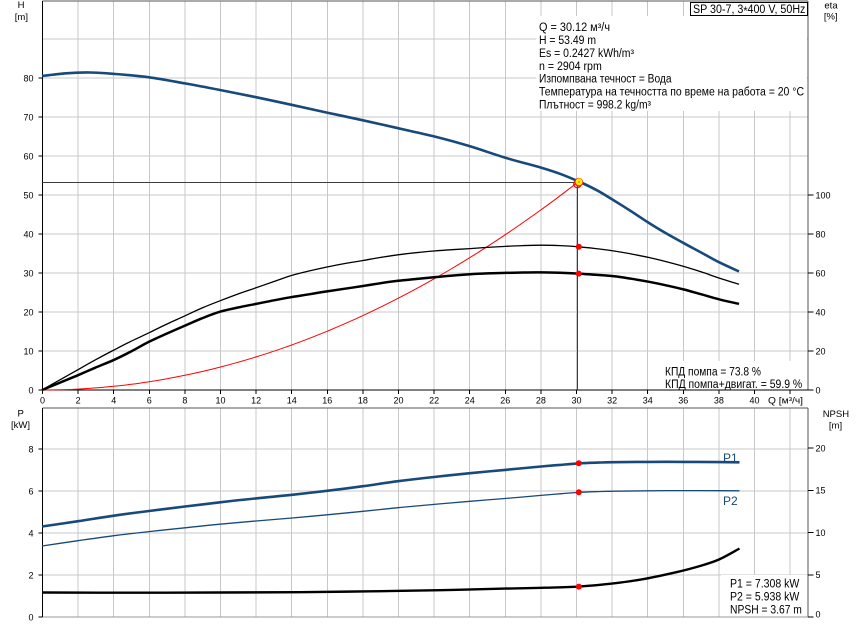  What do you see at coordinates (256, 401) in the screenshot?
I see `svg-text: 12` at bounding box center [256, 401].